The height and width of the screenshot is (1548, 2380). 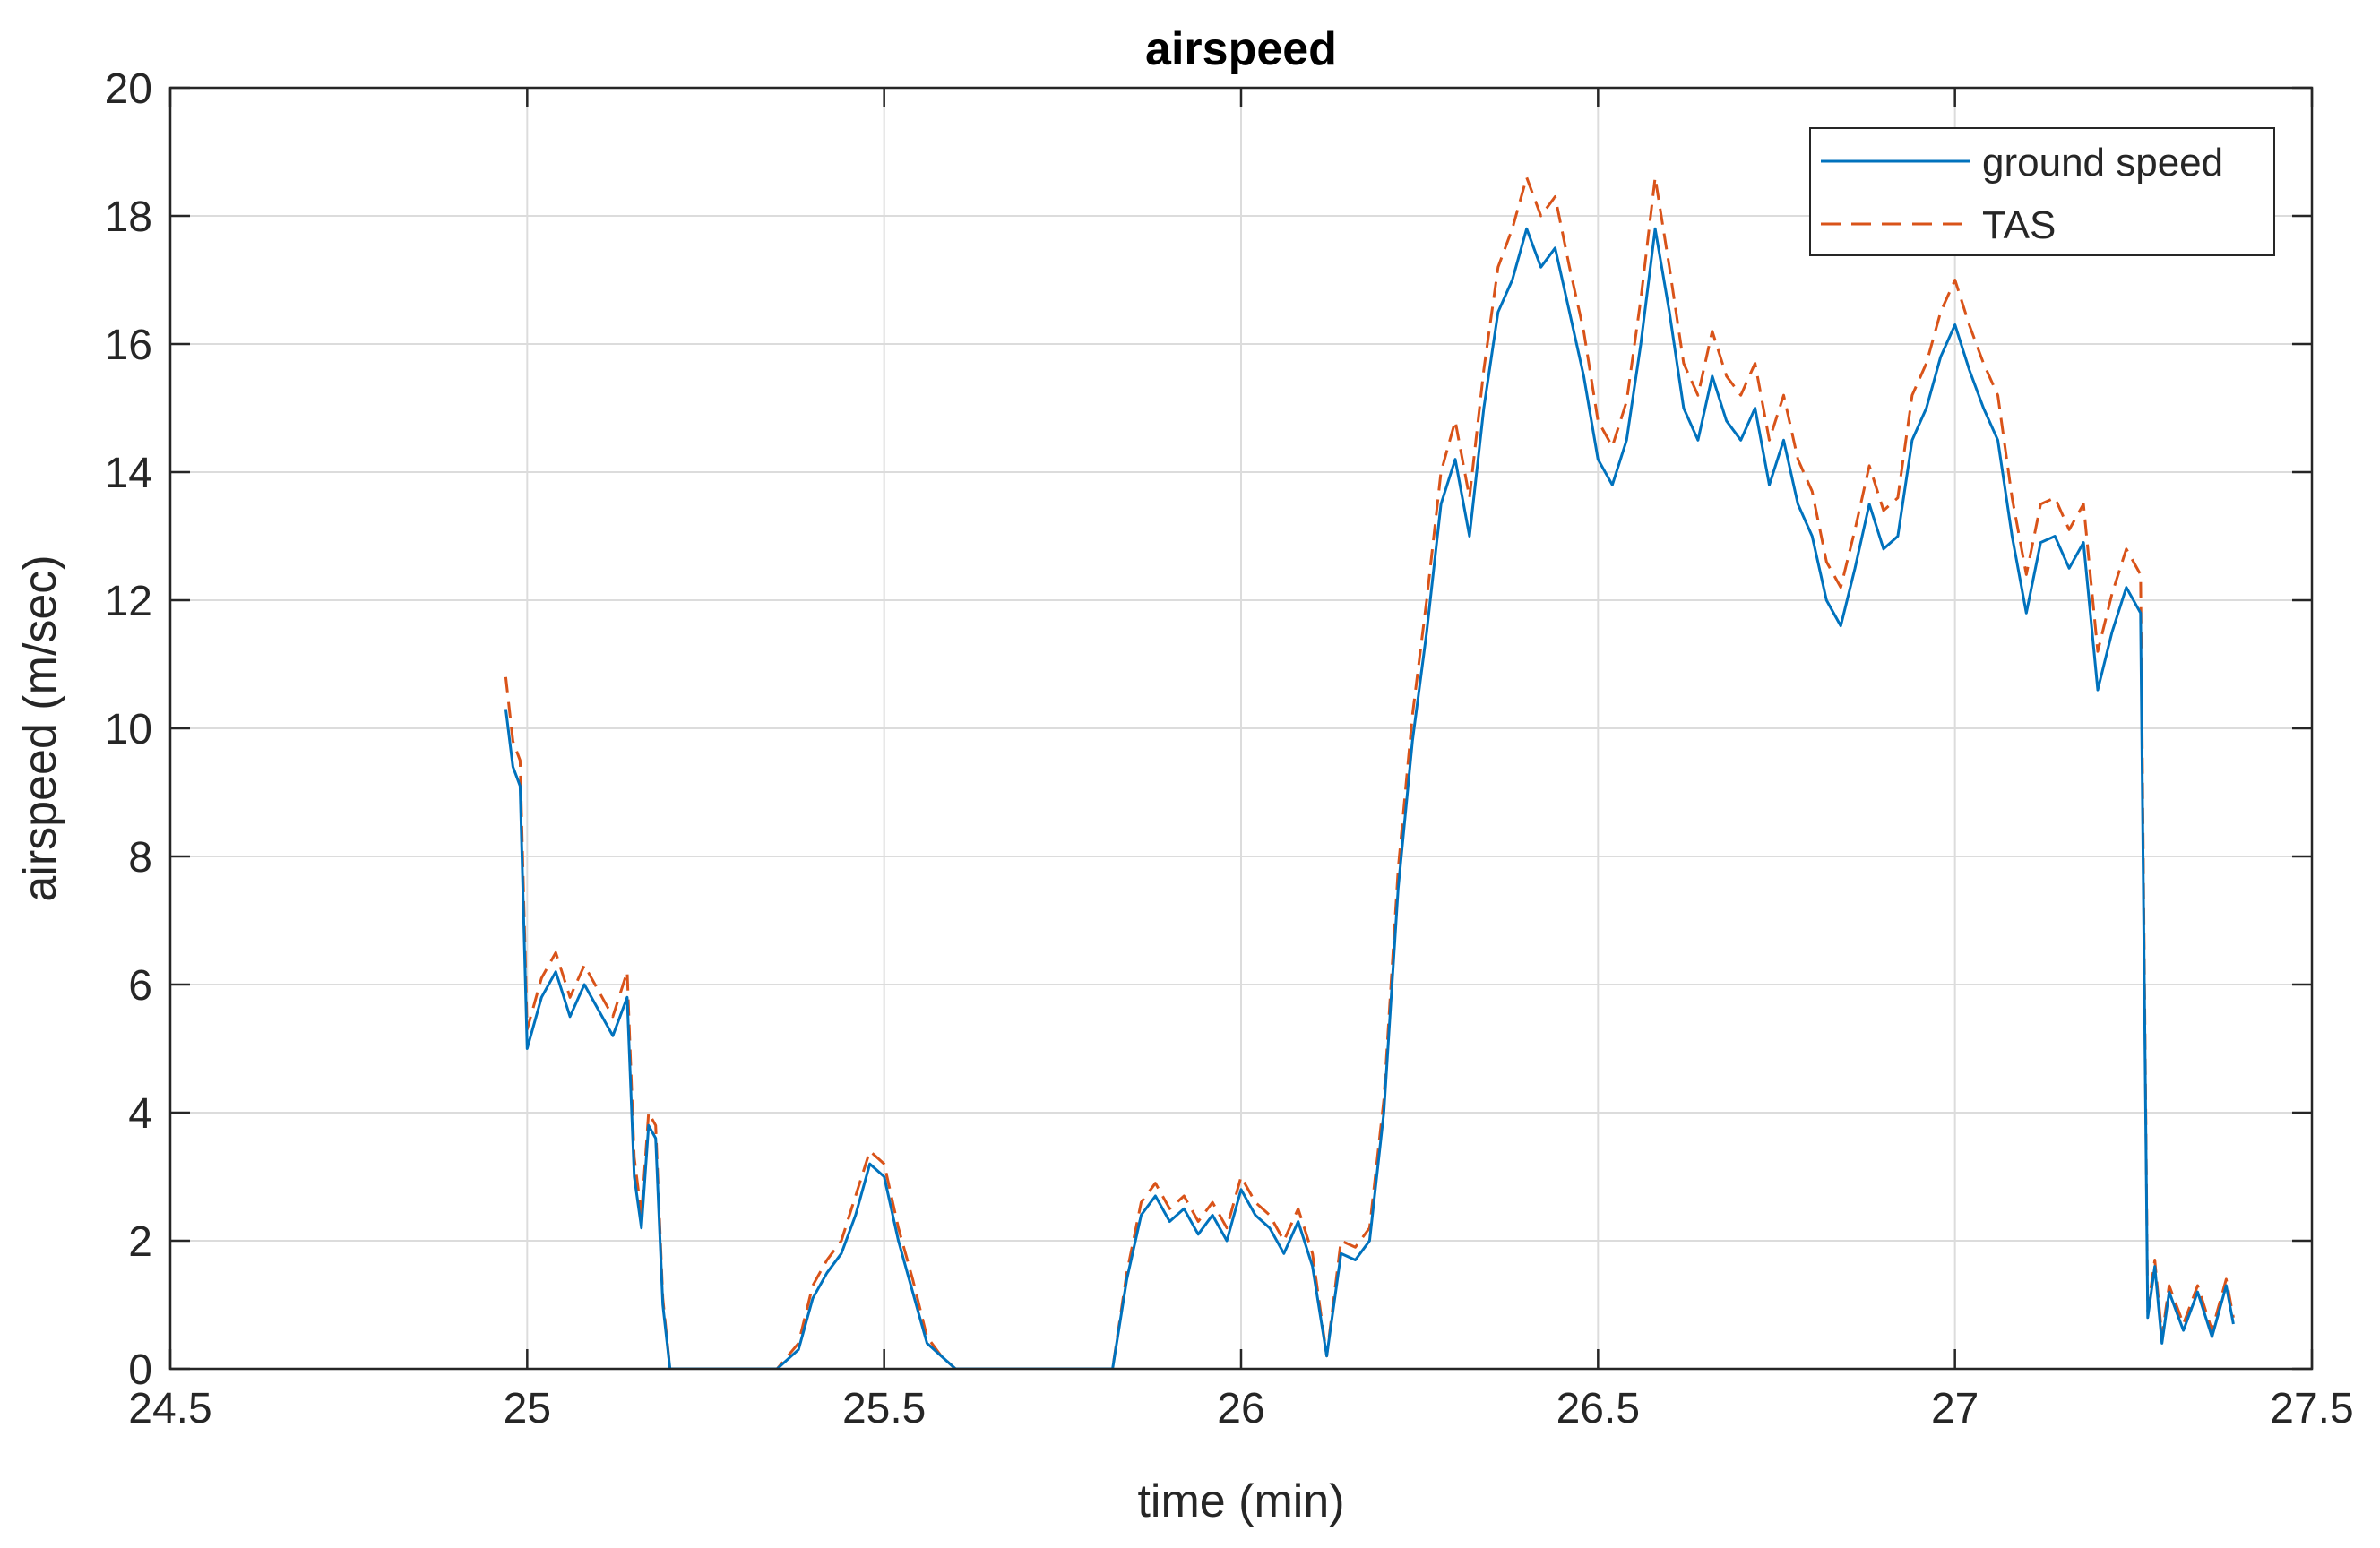 I want to click on x-tick-label: 26, so click(x=1241, y=1408).